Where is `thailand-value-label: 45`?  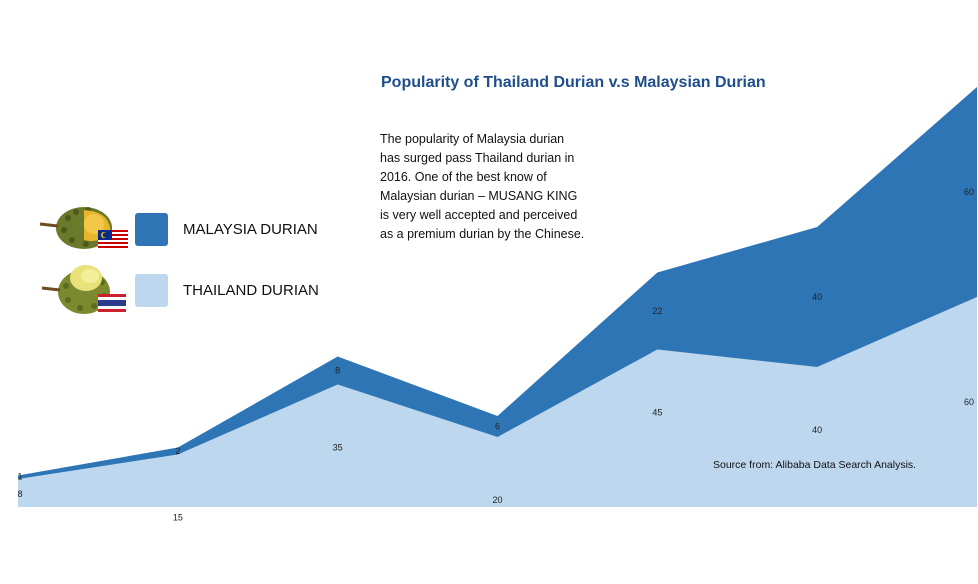
thailand-value-label: 45 is located at coordinates (657, 413).